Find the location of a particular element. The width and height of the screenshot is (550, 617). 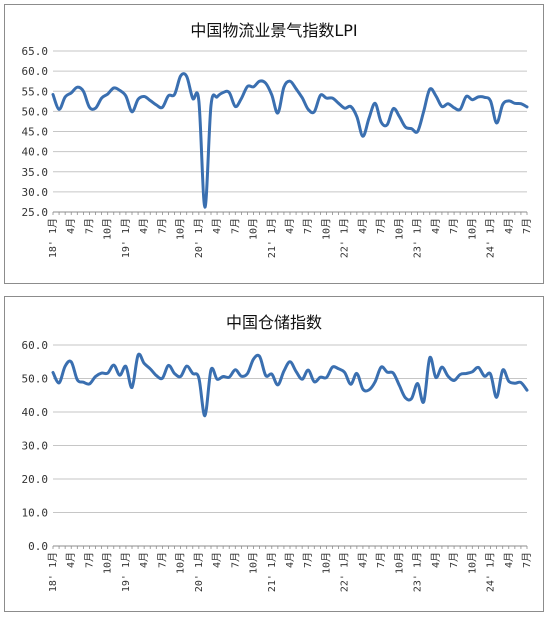

x-tick-label: 23' 1月 is located at coordinates (418, 238).